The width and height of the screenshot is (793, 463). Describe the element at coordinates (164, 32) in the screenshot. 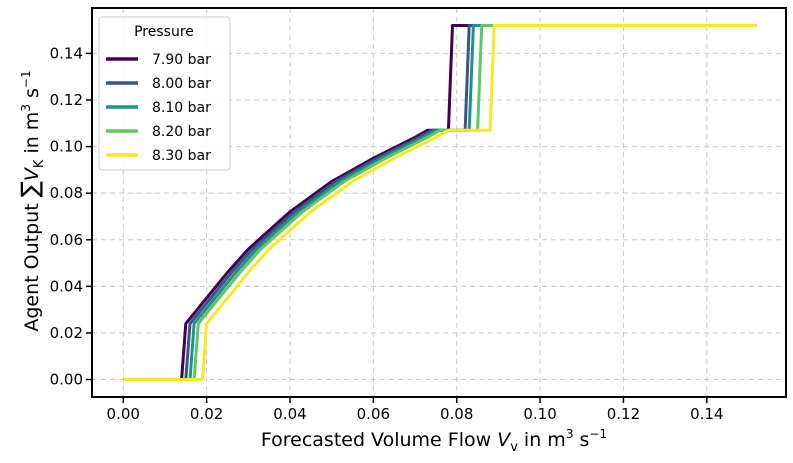

I see `legend-title: Pressure` at that location.